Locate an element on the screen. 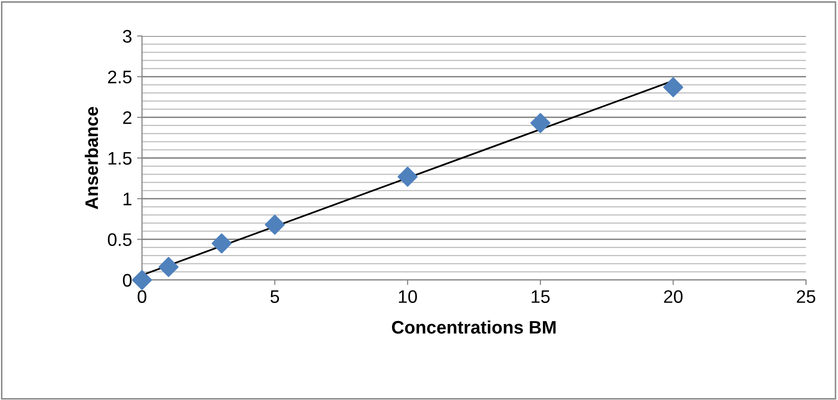 This screenshot has width=838, height=400. y-tick-label: 3 is located at coordinates (127, 36).